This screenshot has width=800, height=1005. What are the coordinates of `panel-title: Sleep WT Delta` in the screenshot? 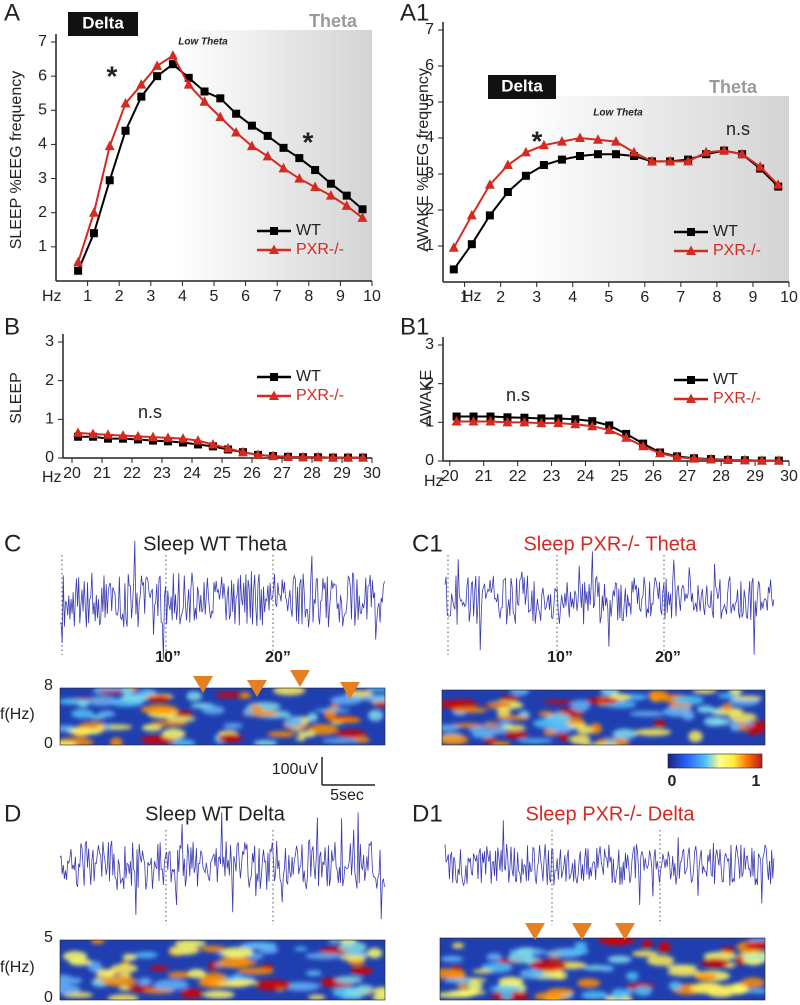 It's located at (215, 814).